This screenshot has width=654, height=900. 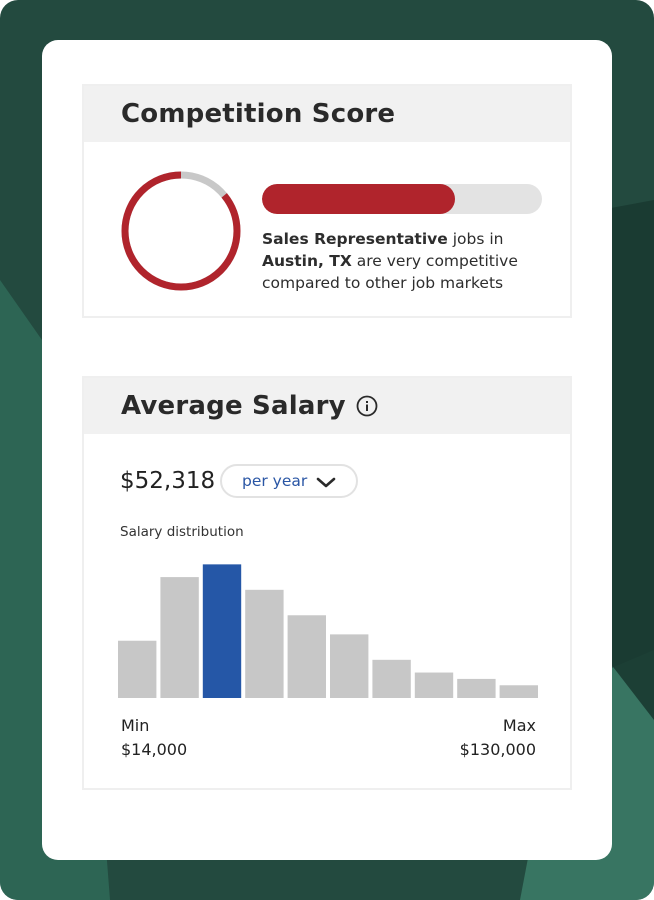 I want to click on competition-bar, so click(x=402, y=199).